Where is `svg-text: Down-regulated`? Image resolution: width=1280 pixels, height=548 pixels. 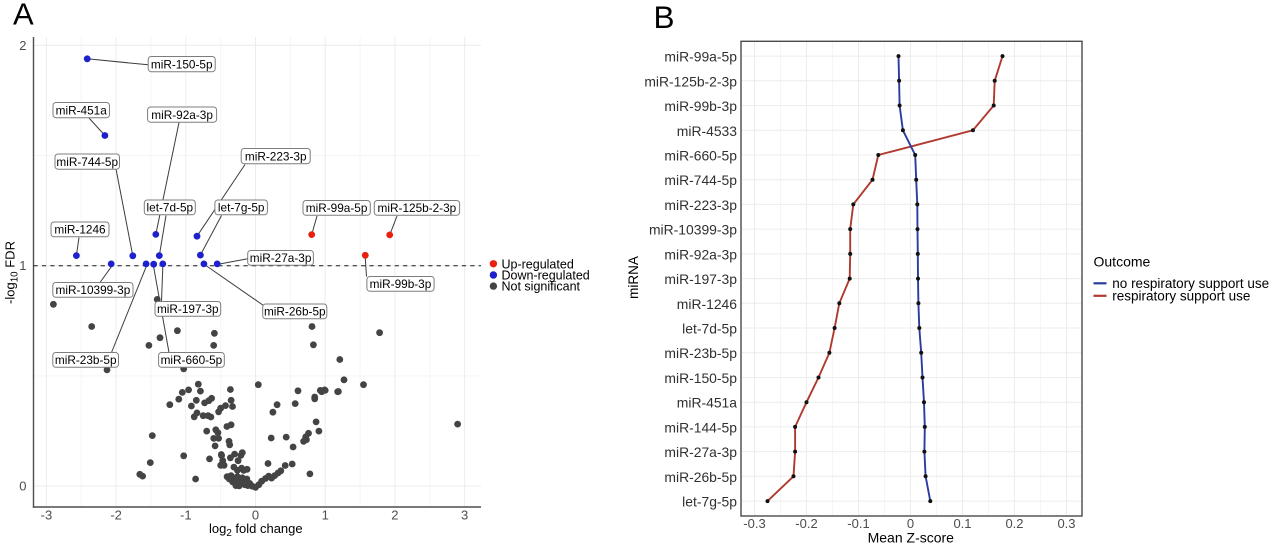 svg-text: Down-regulated is located at coordinates (546, 276).